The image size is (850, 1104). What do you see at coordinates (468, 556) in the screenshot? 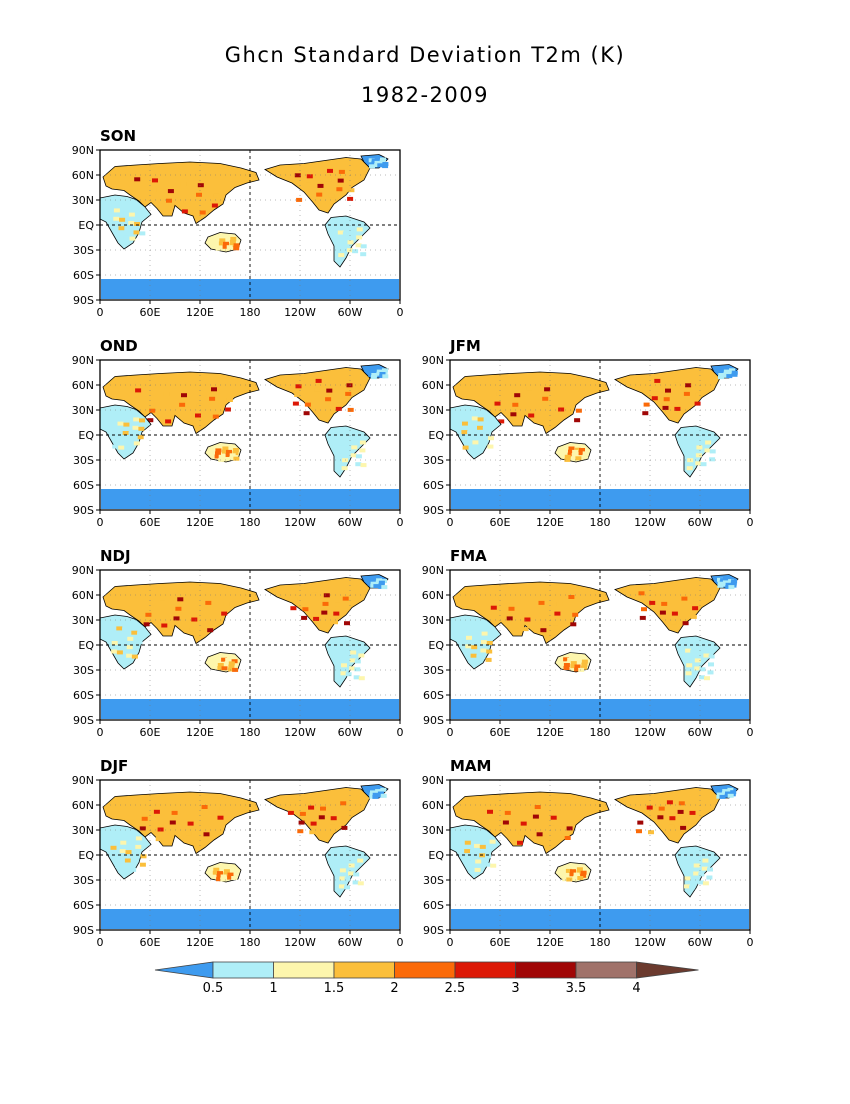
I see `panel-label: FMA` at bounding box center [468, 556].